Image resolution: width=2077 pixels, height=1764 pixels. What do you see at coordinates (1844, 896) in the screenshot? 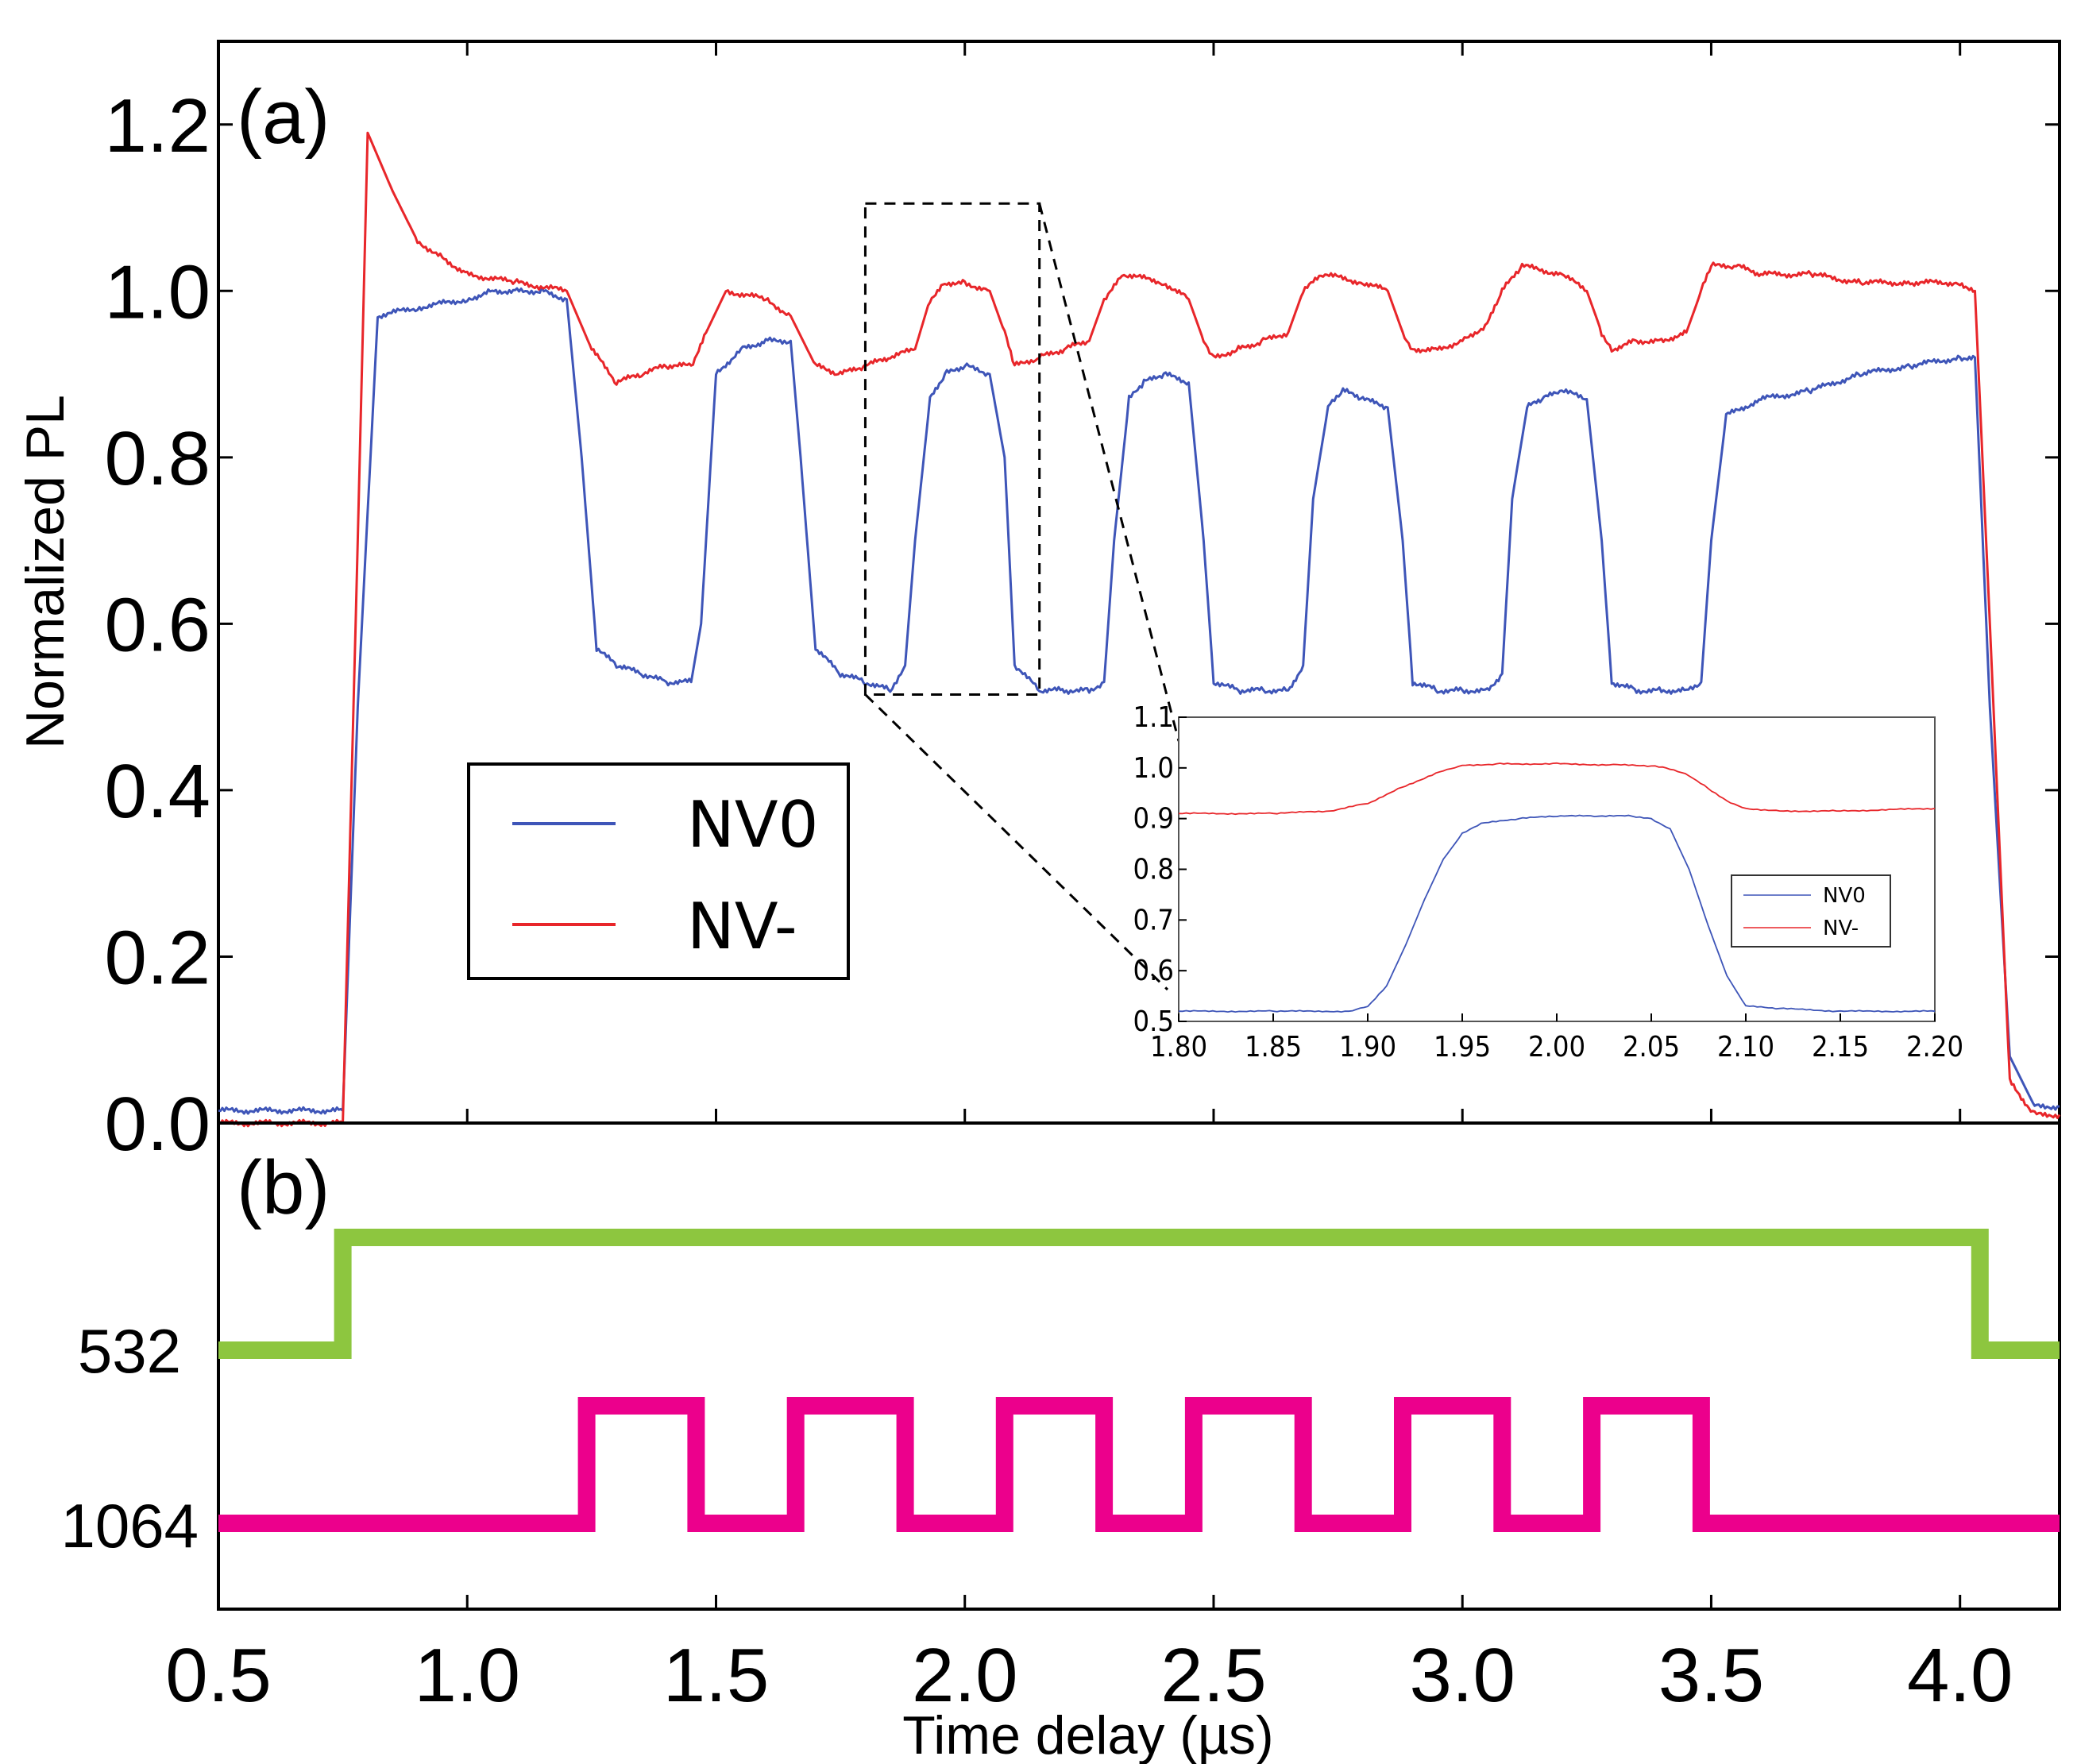
I see `inset-legend-label-nv0: NV0` at bounding box center [1844, 896].